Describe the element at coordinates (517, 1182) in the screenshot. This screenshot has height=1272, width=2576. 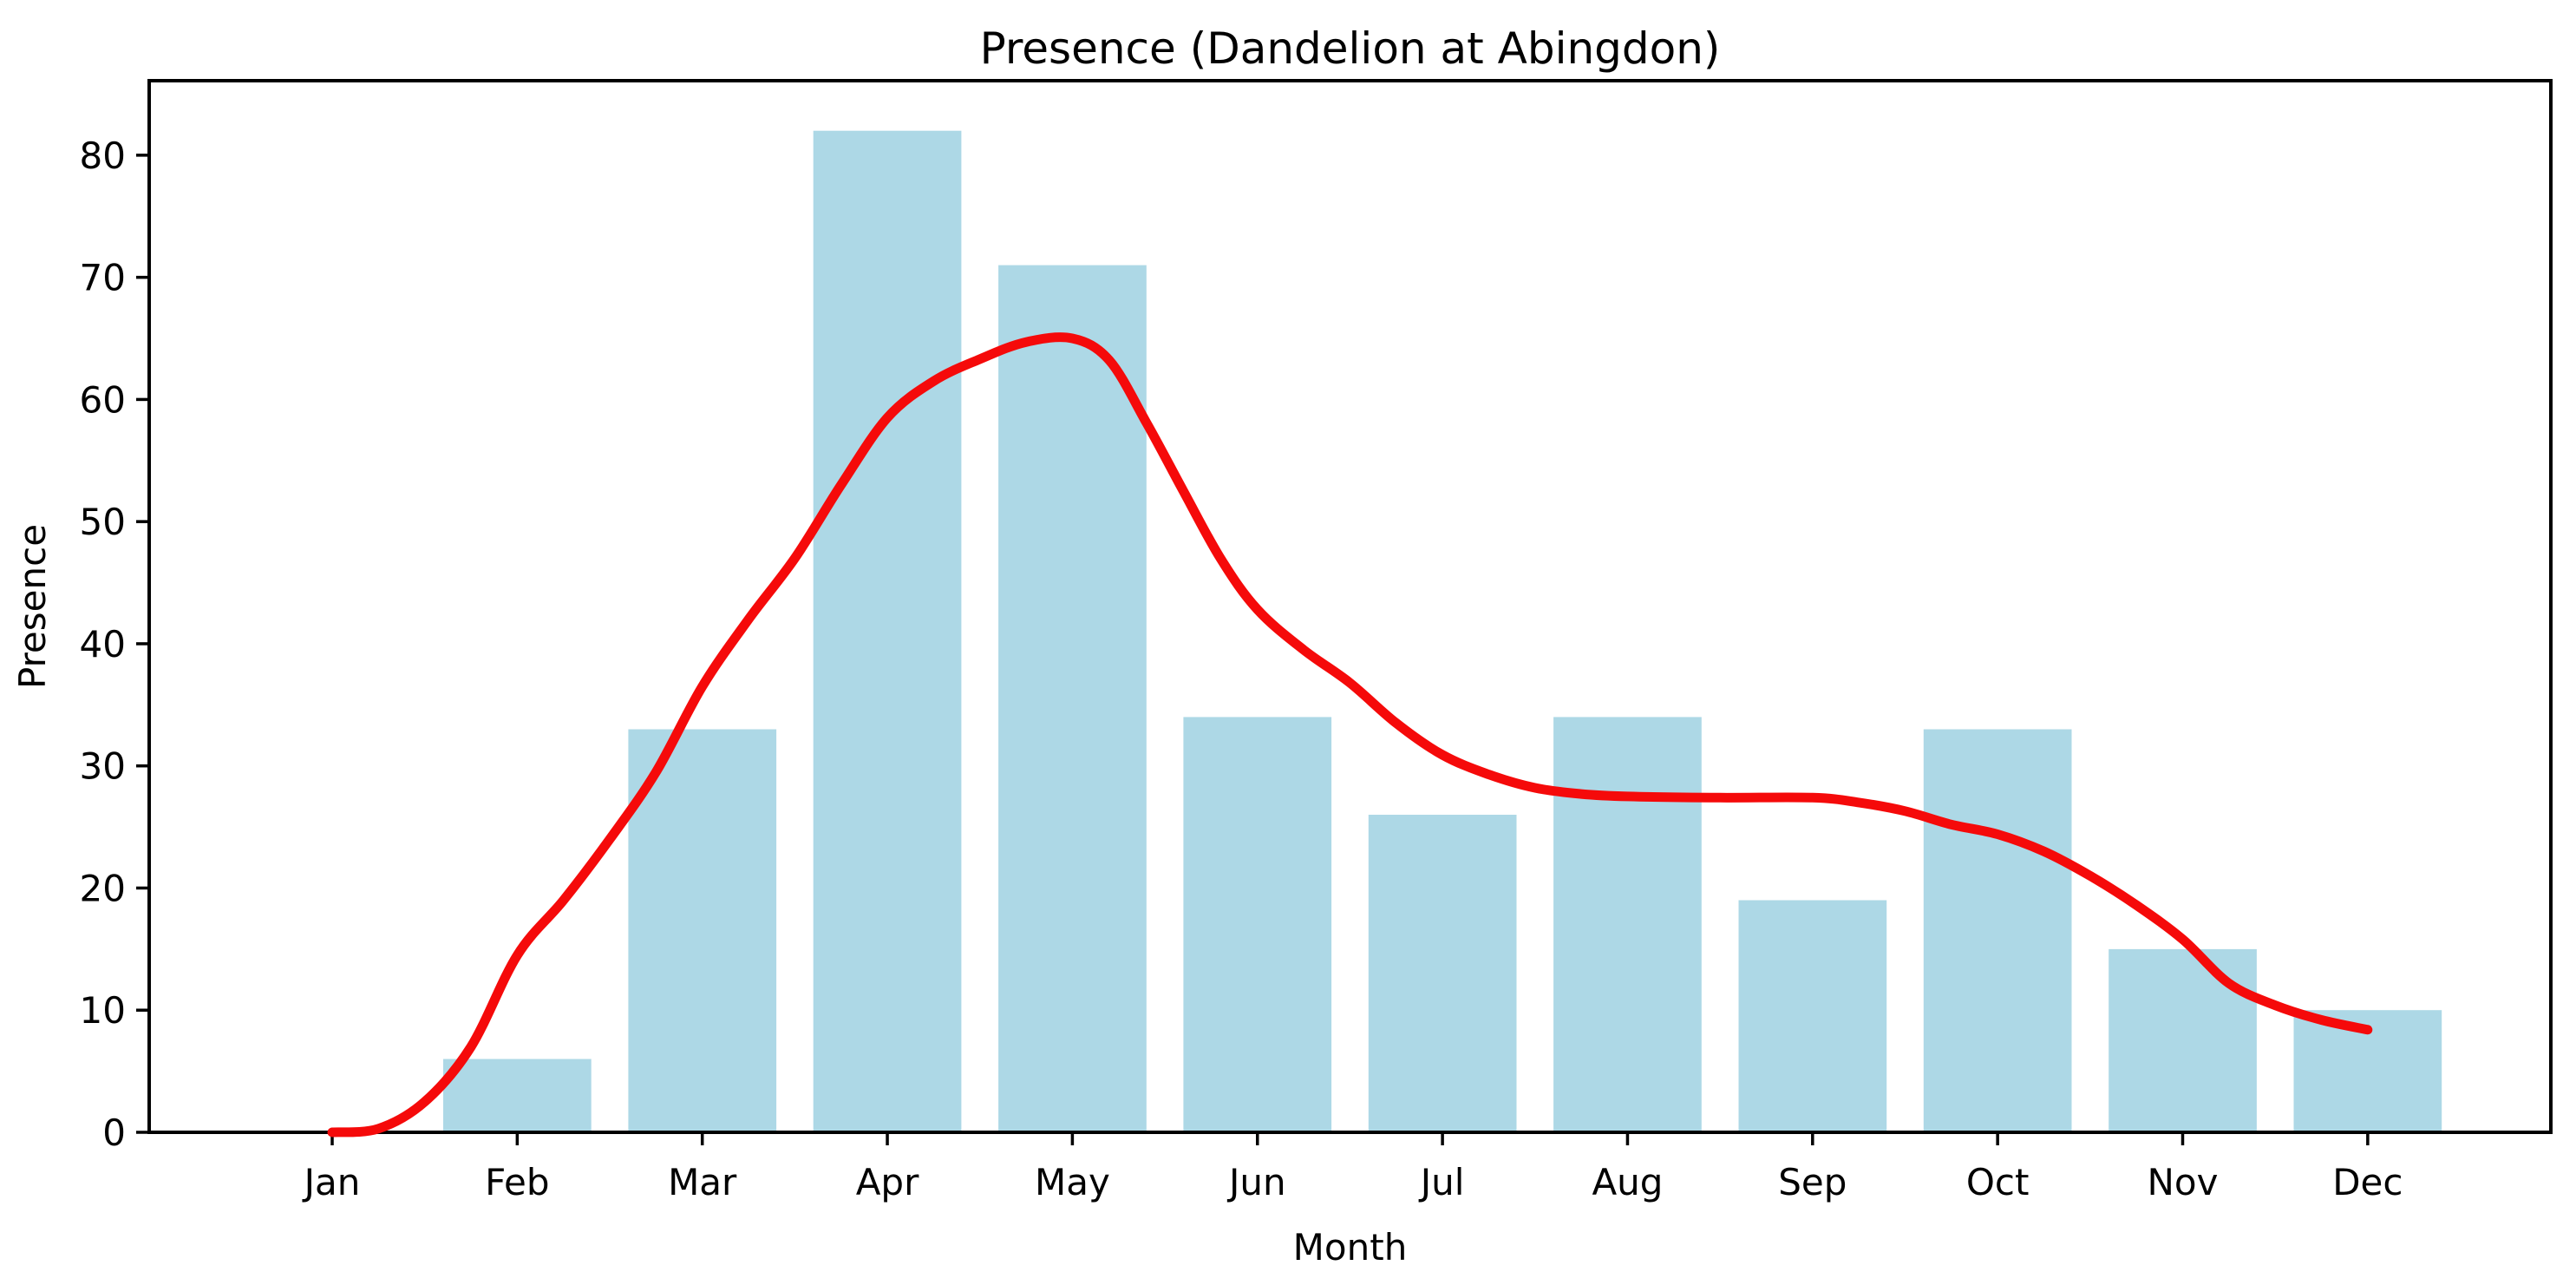
I see `x-tick-label: Feb` at that location.